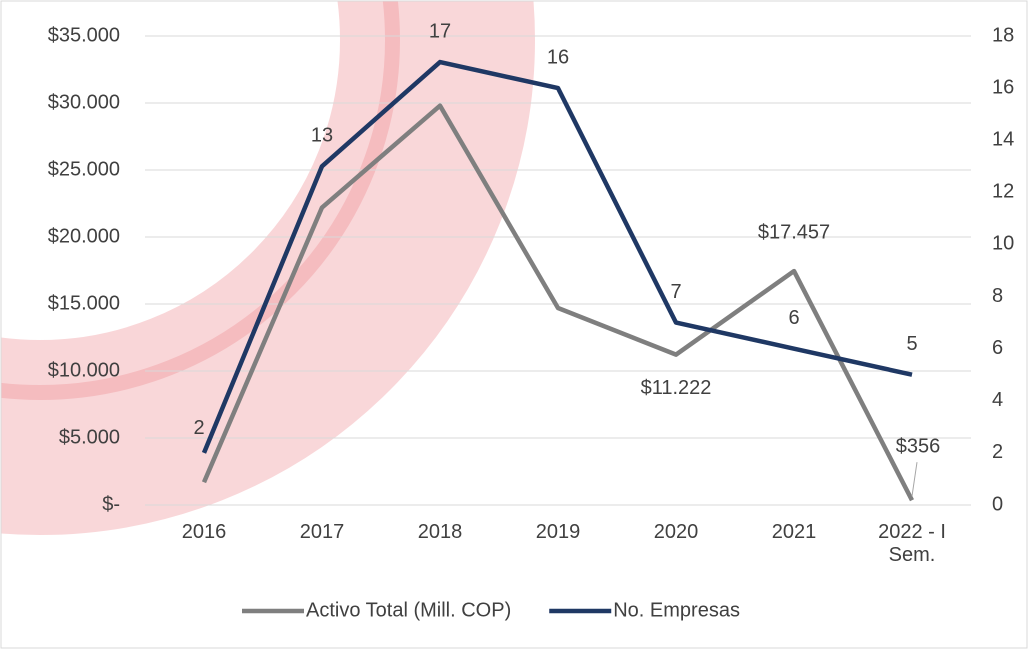 This screenshot has height=649, width=1028. Describe the element at coordinates (84, 169) in the screenshot. I see `y-tick-label: $25.000` at that location.